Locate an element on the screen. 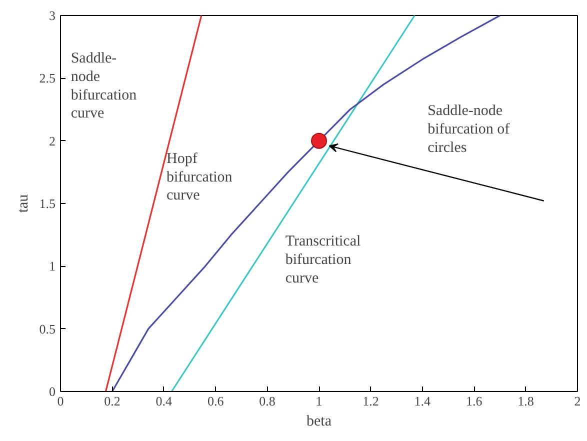 Image resolution: width=587 pixels, height=441 pixels. x-tick-label: 1 is located at coordinates (319, 401).